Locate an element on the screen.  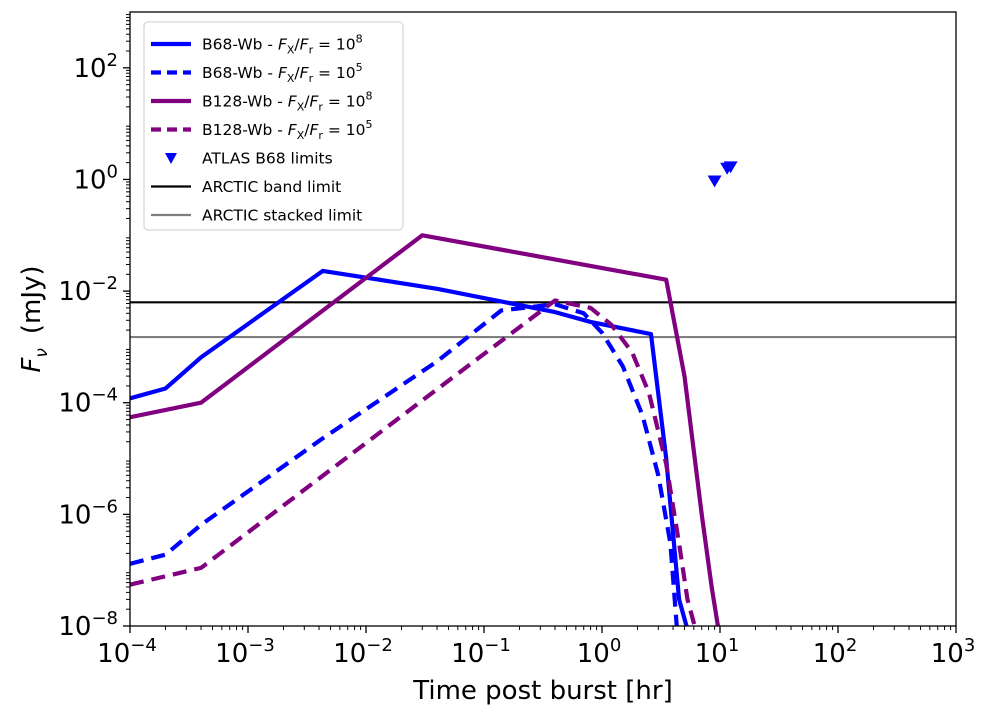
x-tick-label-6: 10² is located at coordinates (835, 652).